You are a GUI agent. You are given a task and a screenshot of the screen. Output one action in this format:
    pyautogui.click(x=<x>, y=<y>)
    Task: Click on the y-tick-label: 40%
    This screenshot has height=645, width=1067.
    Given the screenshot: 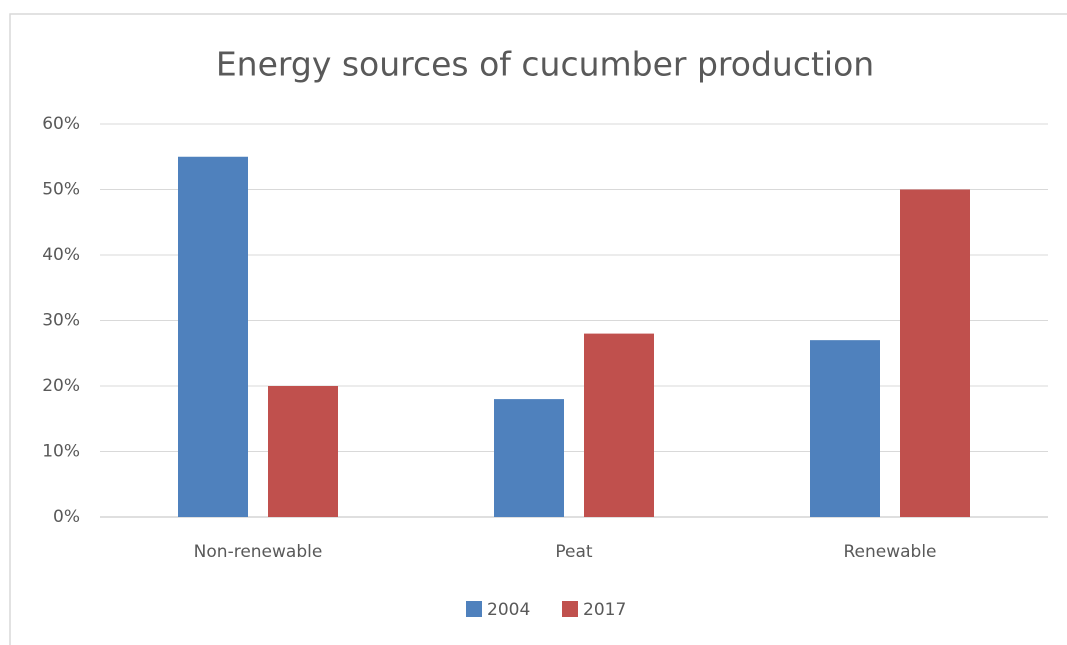 What is the action you would take?
    pyautogui.click(x=61, y=255)
    